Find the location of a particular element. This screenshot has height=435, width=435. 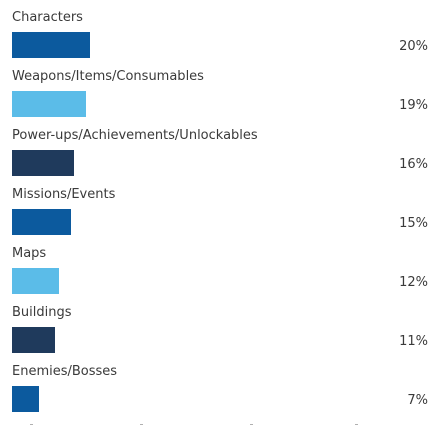

category-label: Weapons/Items/Consumables is located at coordinates (108, 76).